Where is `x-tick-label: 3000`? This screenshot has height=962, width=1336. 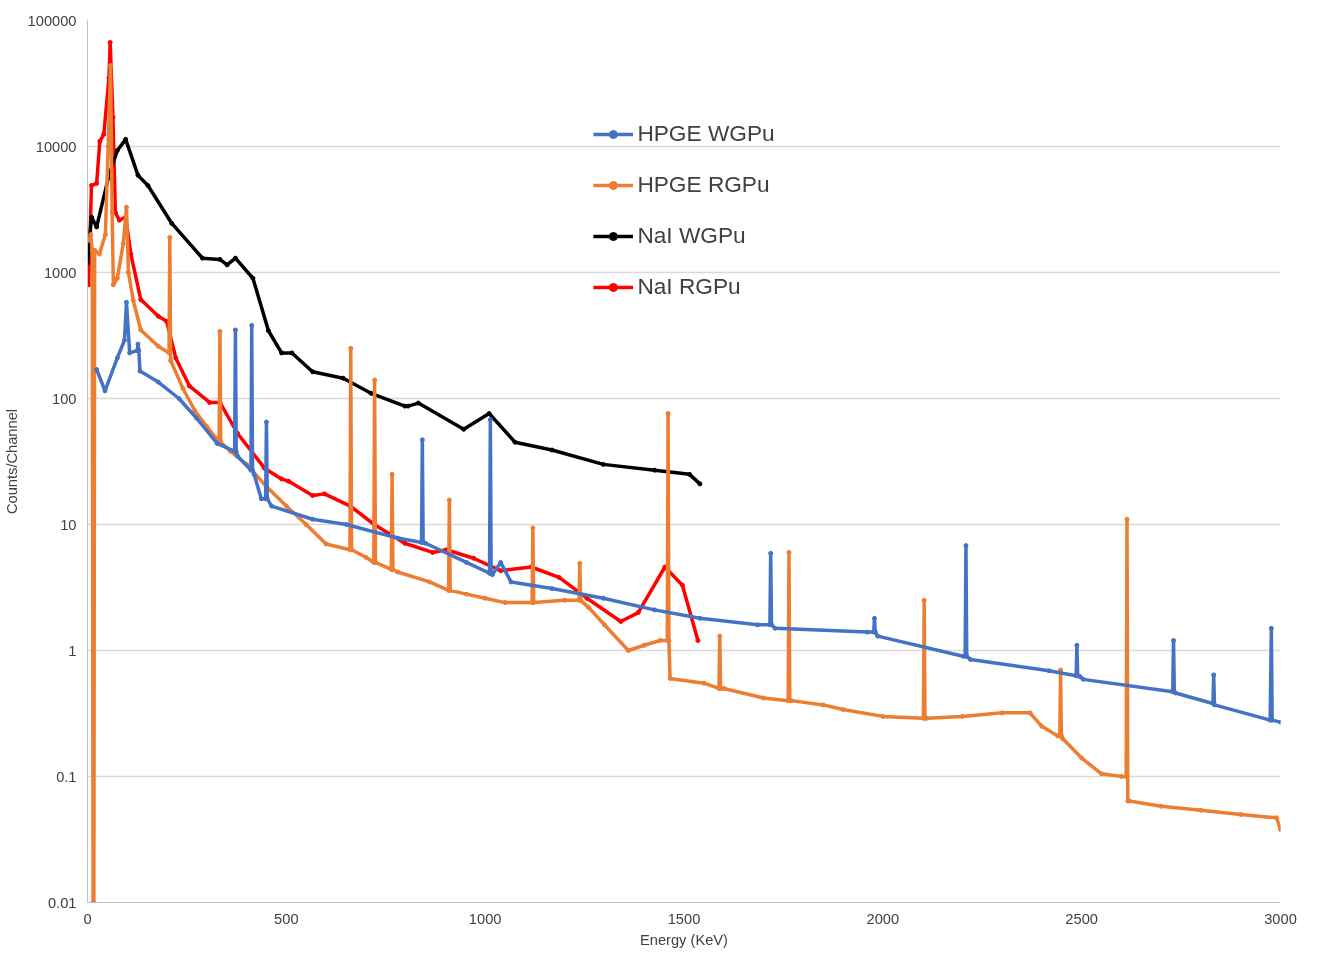 x-tick-label: 3000 is located at coordinates (1280, 918).